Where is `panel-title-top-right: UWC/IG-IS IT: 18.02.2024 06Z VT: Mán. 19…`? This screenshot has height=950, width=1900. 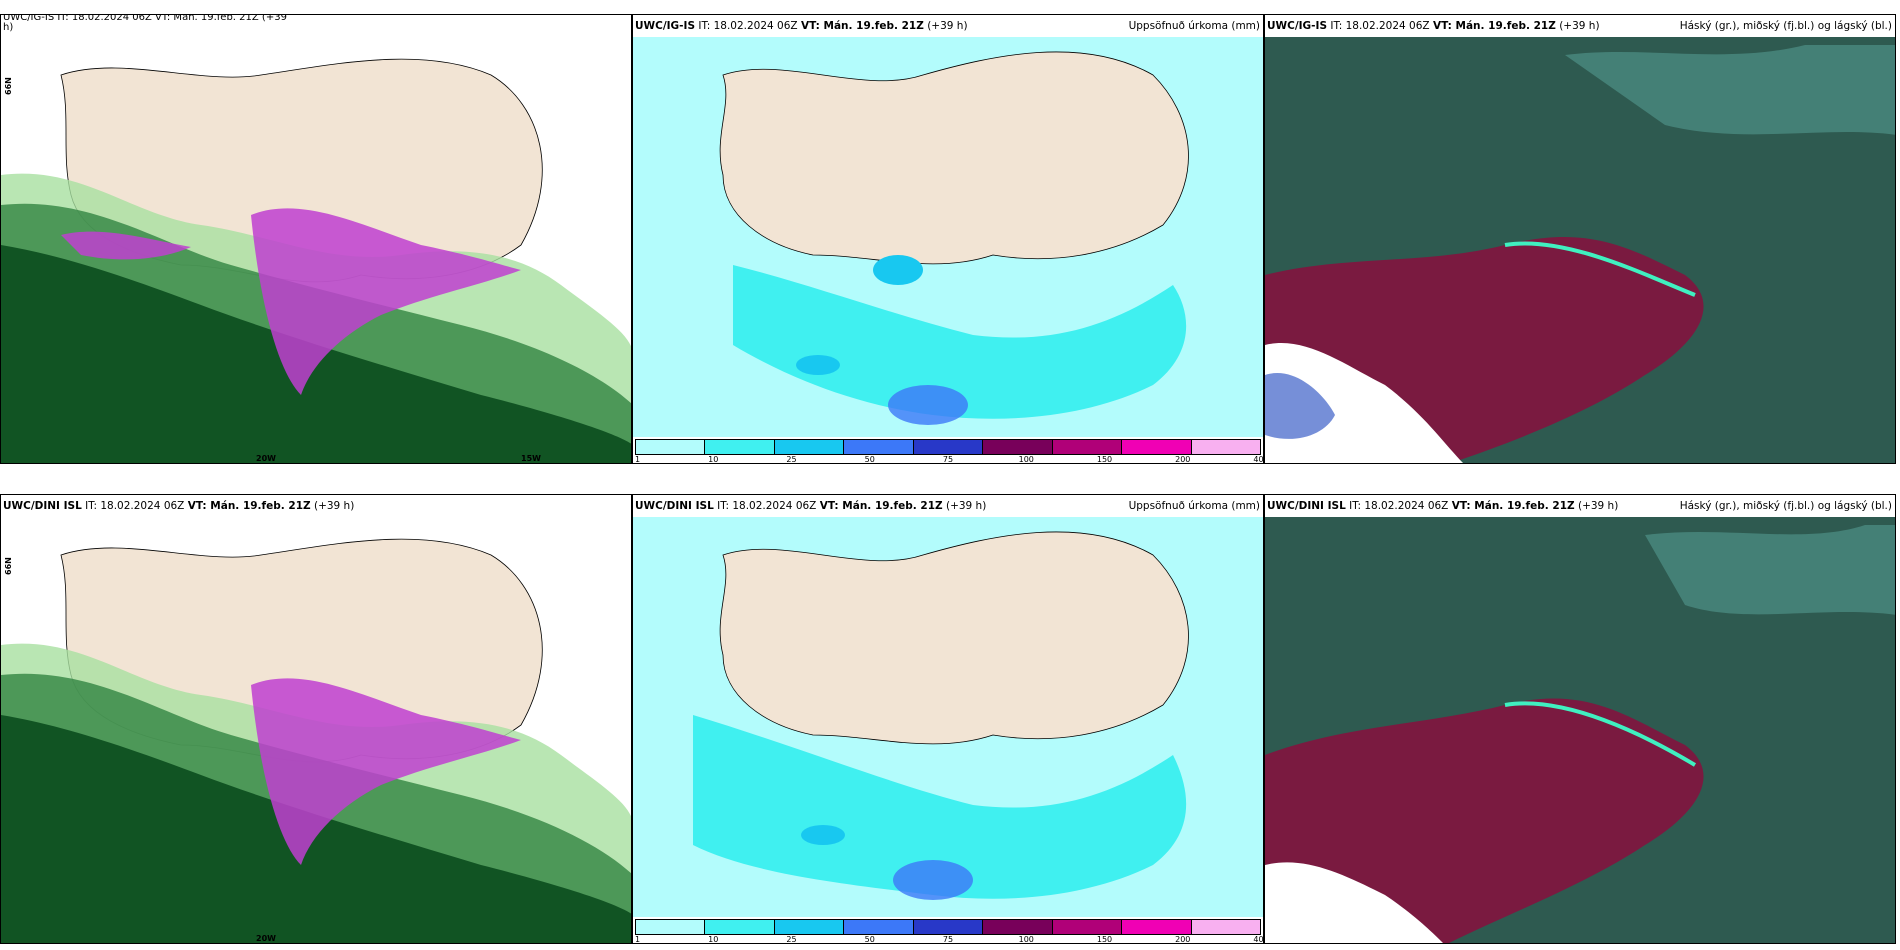 panel-title-top-right: UWC/IG-IS IT: 18.02.2024 06Z VT: Mán. 19… is located at coordinates (1580, 26).